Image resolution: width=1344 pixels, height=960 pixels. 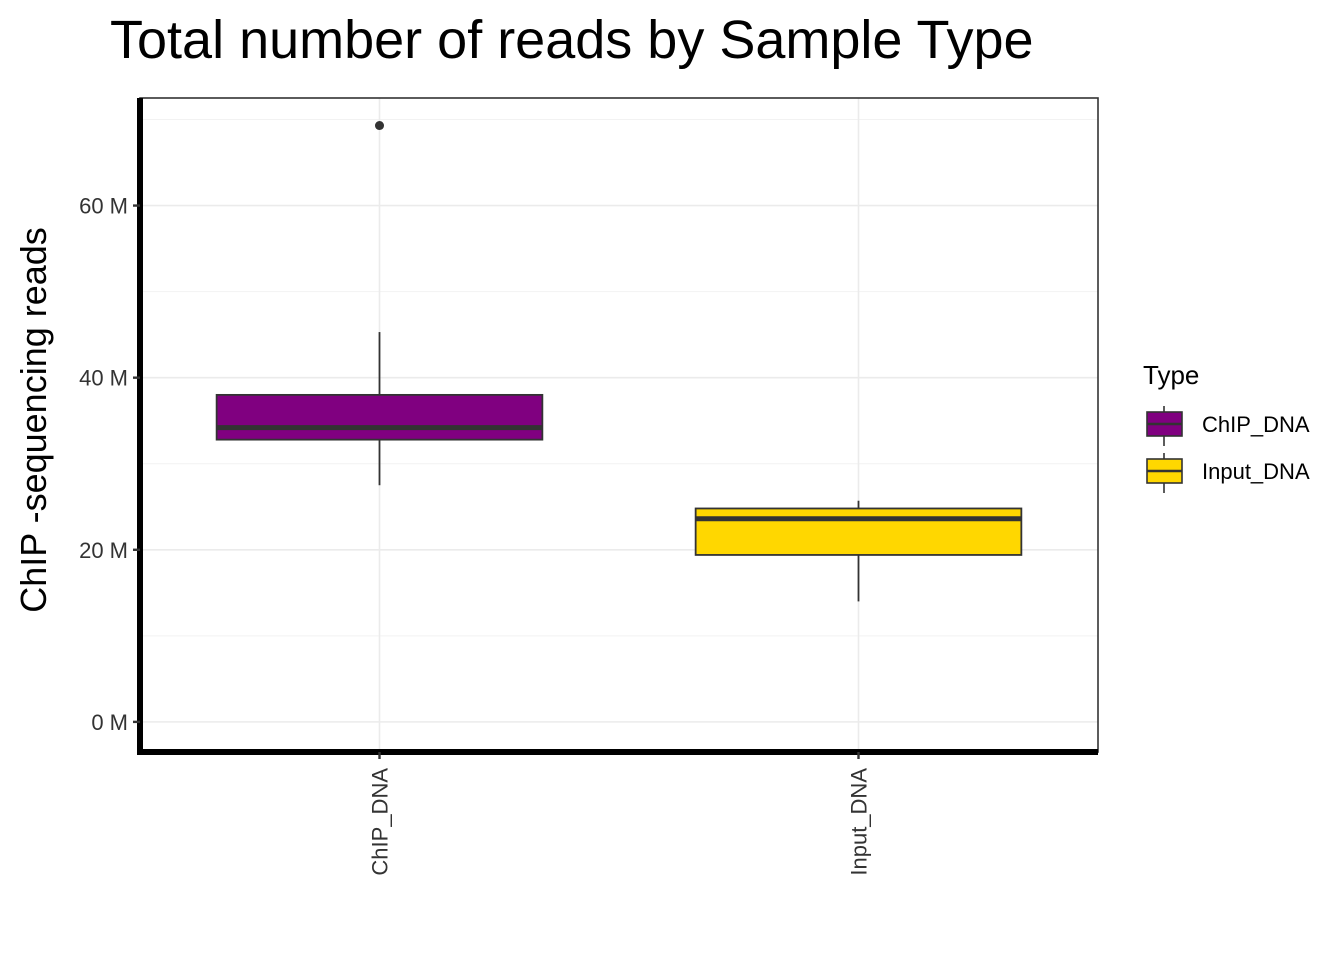 What do you see at coordinates (103, 378) in the screenshot?
I see `y-tick-label: 40 M` at bounding box center [103, 378].